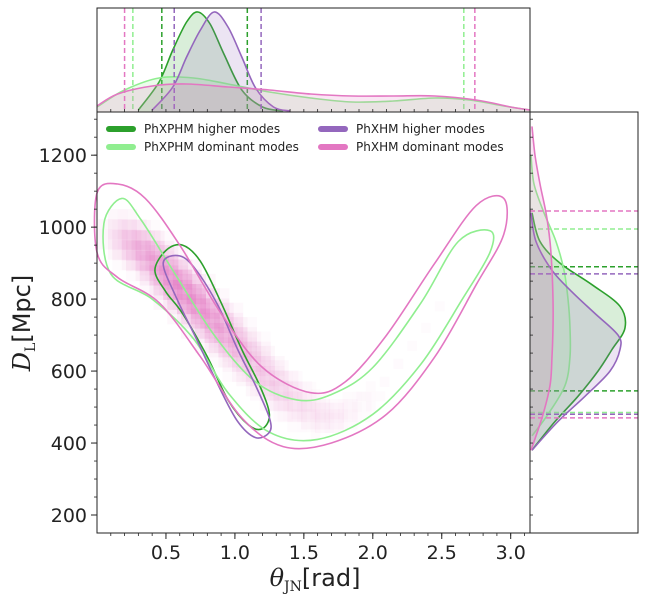 This screenshot has width=646, height=598. I want to click on distance-marginal-panel, so click(584, 288).